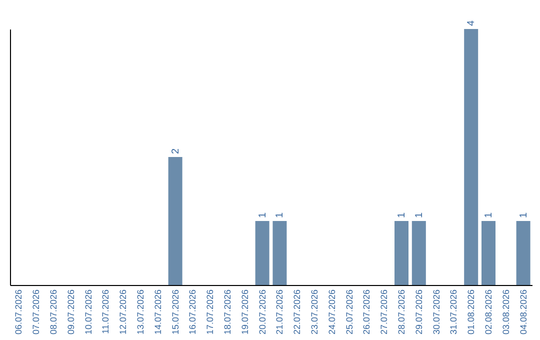 This screenshot has width=540, height=340. What do you see at coordinates (471, 312) in the screenshot?
I see `x-tick-label: 01.08.2026` at bounding box center [471, 312].